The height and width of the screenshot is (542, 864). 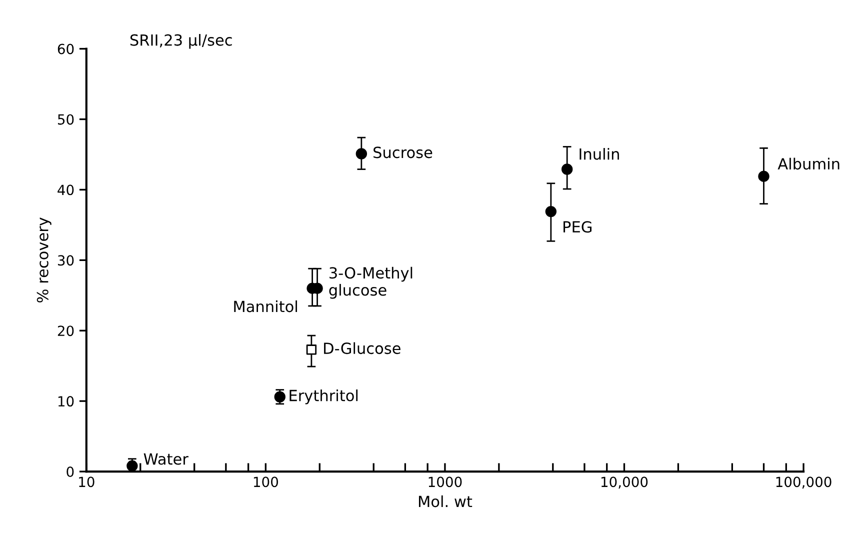 I want to click on x-tick-label: 10, so click(x=86, y=482).